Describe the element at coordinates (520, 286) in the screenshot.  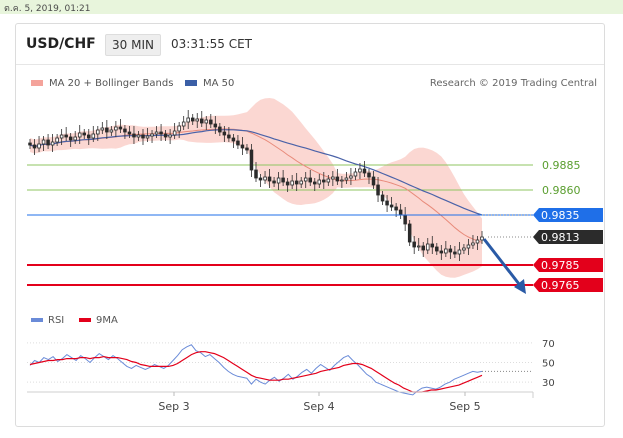
I see `forecast-arrow-head` at that location.